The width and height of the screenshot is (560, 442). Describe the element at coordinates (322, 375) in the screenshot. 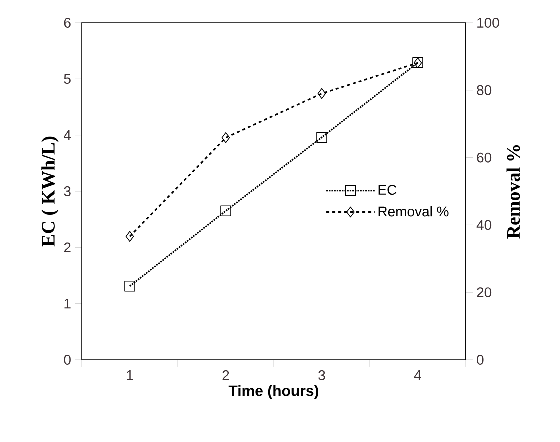

I see `x-tick-label: 3` at that location.